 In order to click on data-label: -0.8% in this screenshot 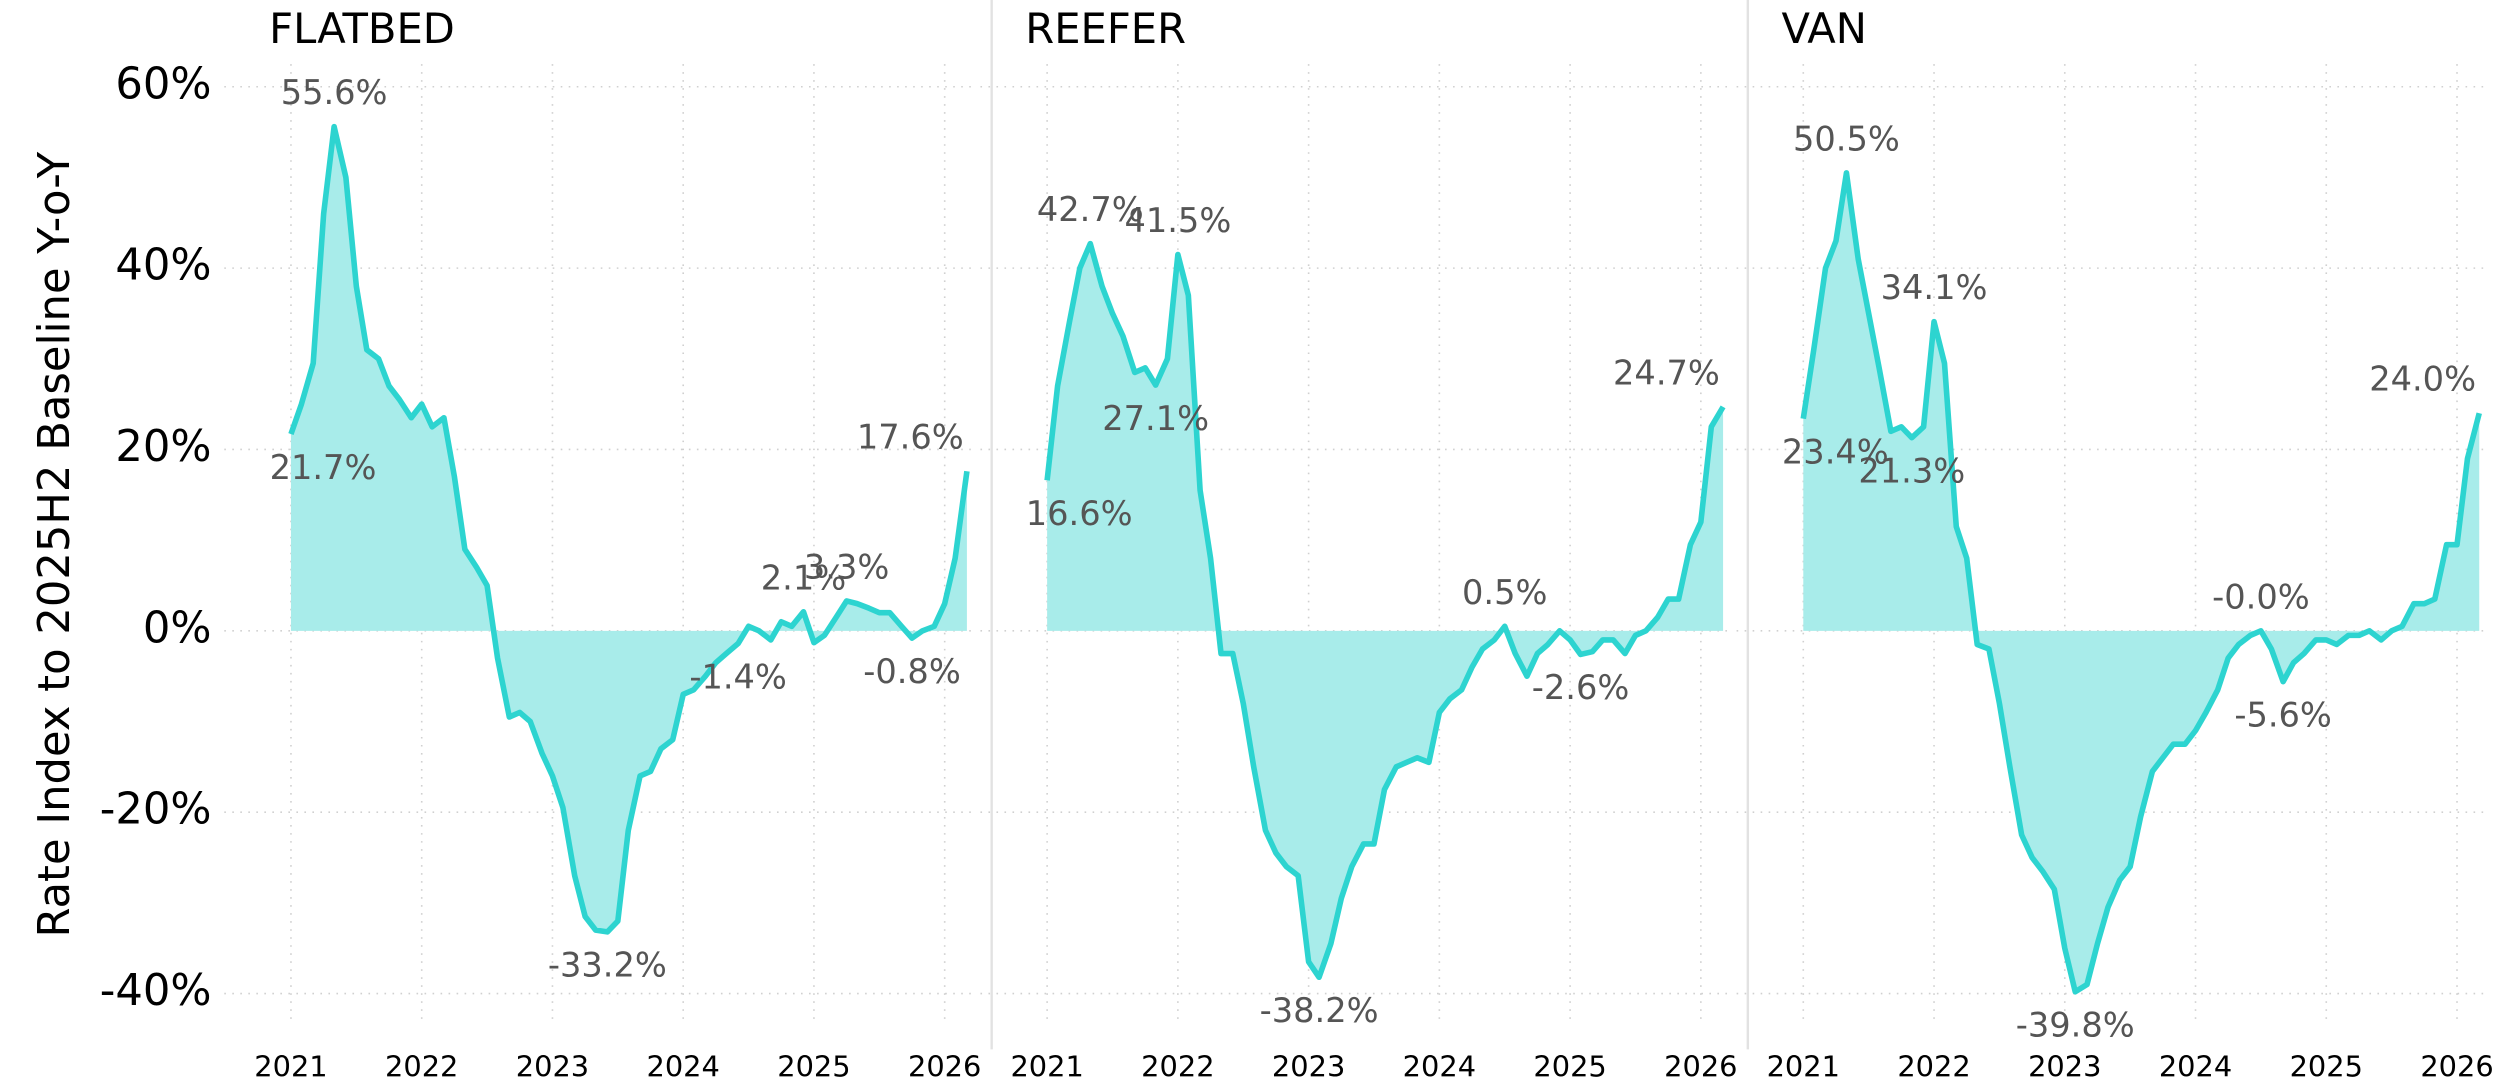, I will do `click(912, 671)`.